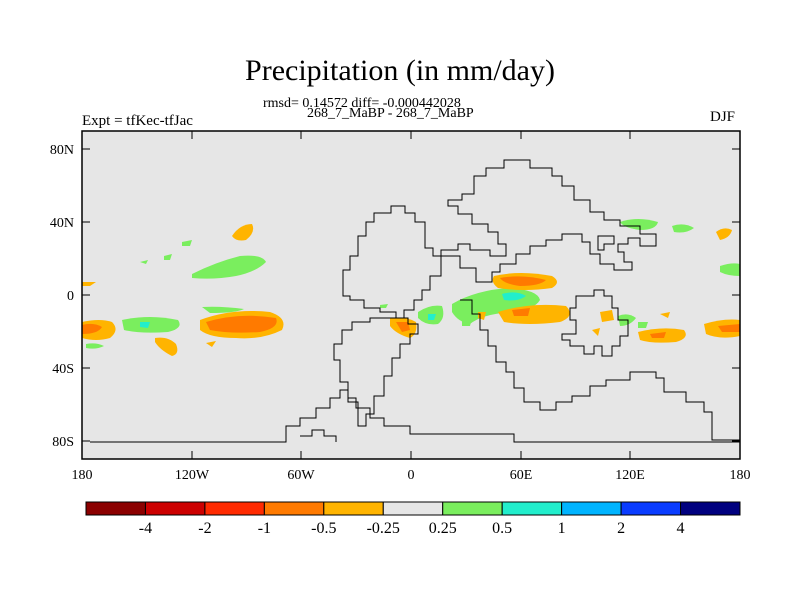 The image size is (800, 600). I want to click on colorbar-label: 0.25, so click(443, 528).